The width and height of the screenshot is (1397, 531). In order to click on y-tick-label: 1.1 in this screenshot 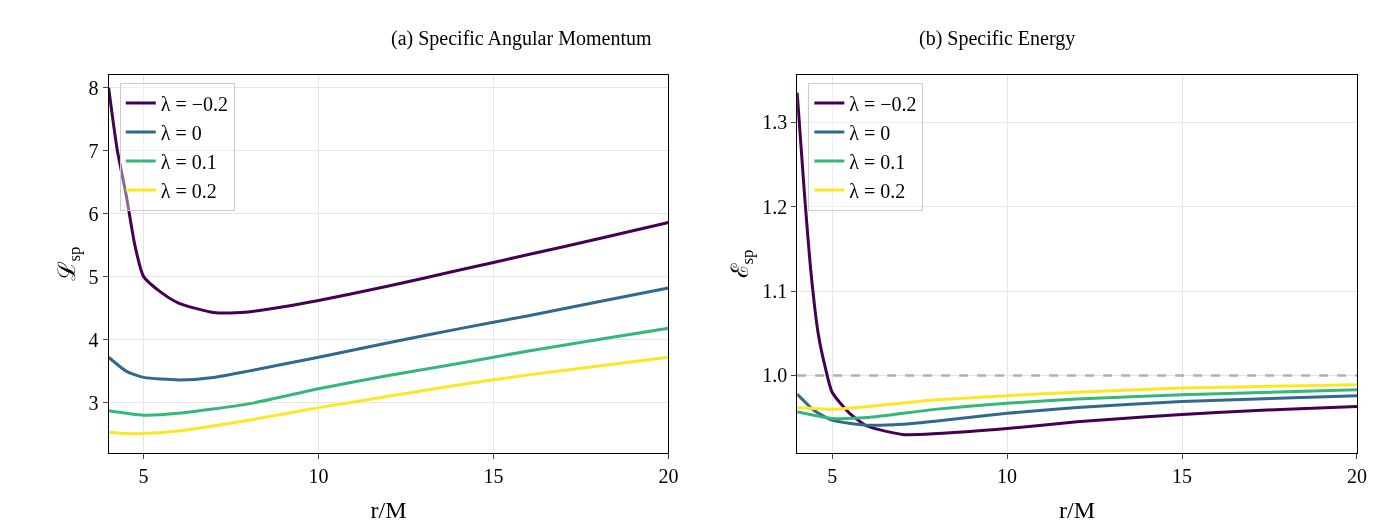, I will do `click(775, 291)`.